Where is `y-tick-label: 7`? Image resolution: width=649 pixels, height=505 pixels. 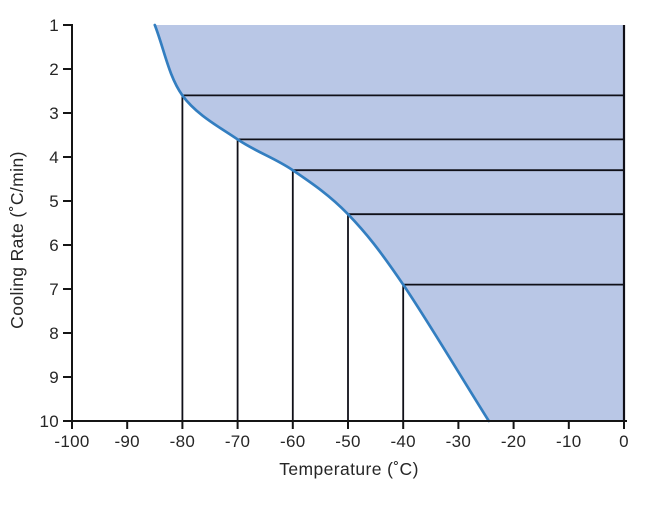 y-tick-label: 7 is located at coordinates (54, 289).